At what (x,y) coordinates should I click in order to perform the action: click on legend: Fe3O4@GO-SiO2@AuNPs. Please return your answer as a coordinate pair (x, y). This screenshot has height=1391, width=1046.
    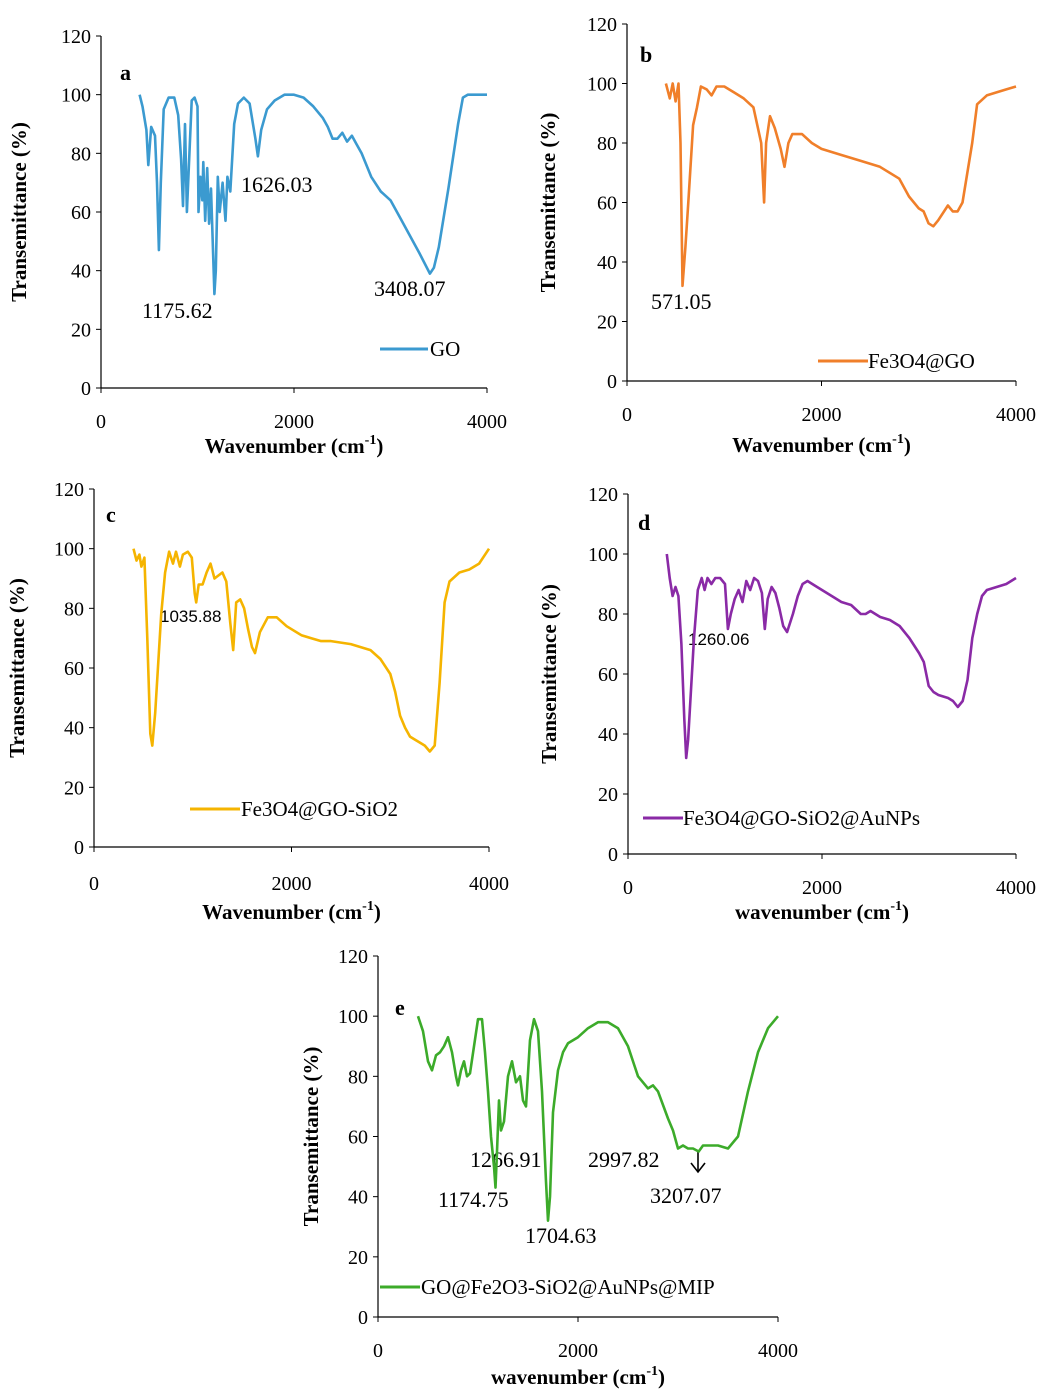
    Looking at the image, I should click on (781, 818).